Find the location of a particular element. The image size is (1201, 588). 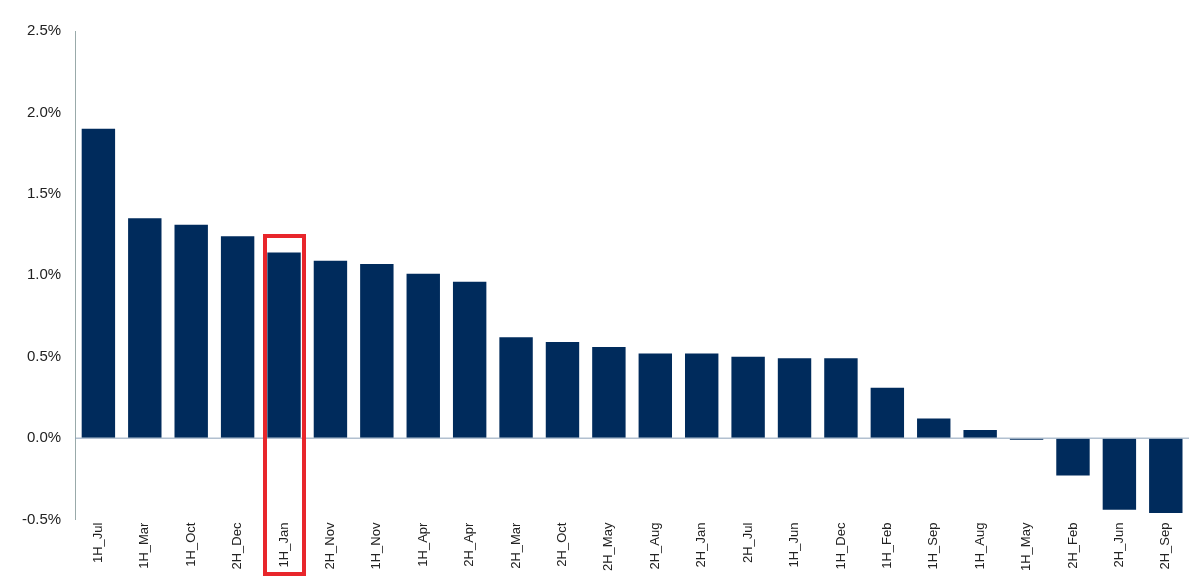

x-tick-label: 2H_Jun is located at coordinates (1118, 545).